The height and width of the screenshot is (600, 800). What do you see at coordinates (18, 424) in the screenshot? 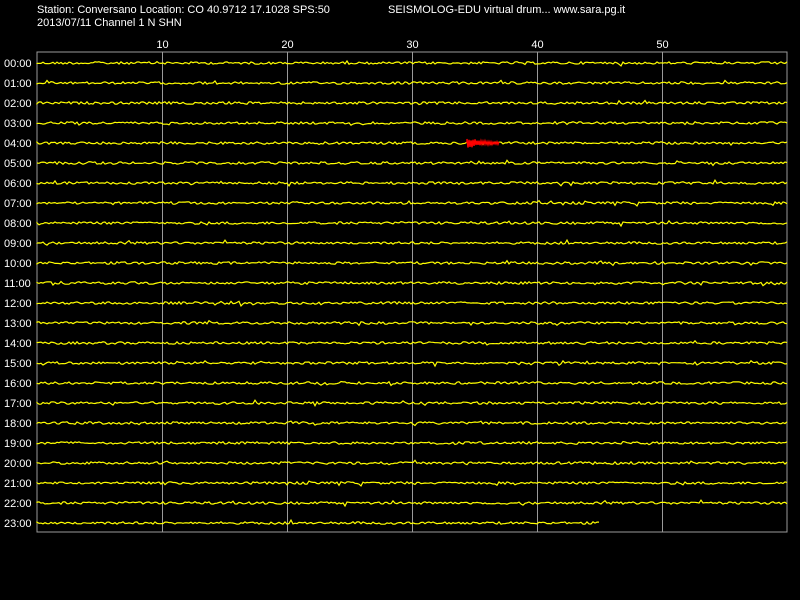
I see `row-label: 18:00` at bounding box center [18, 424].